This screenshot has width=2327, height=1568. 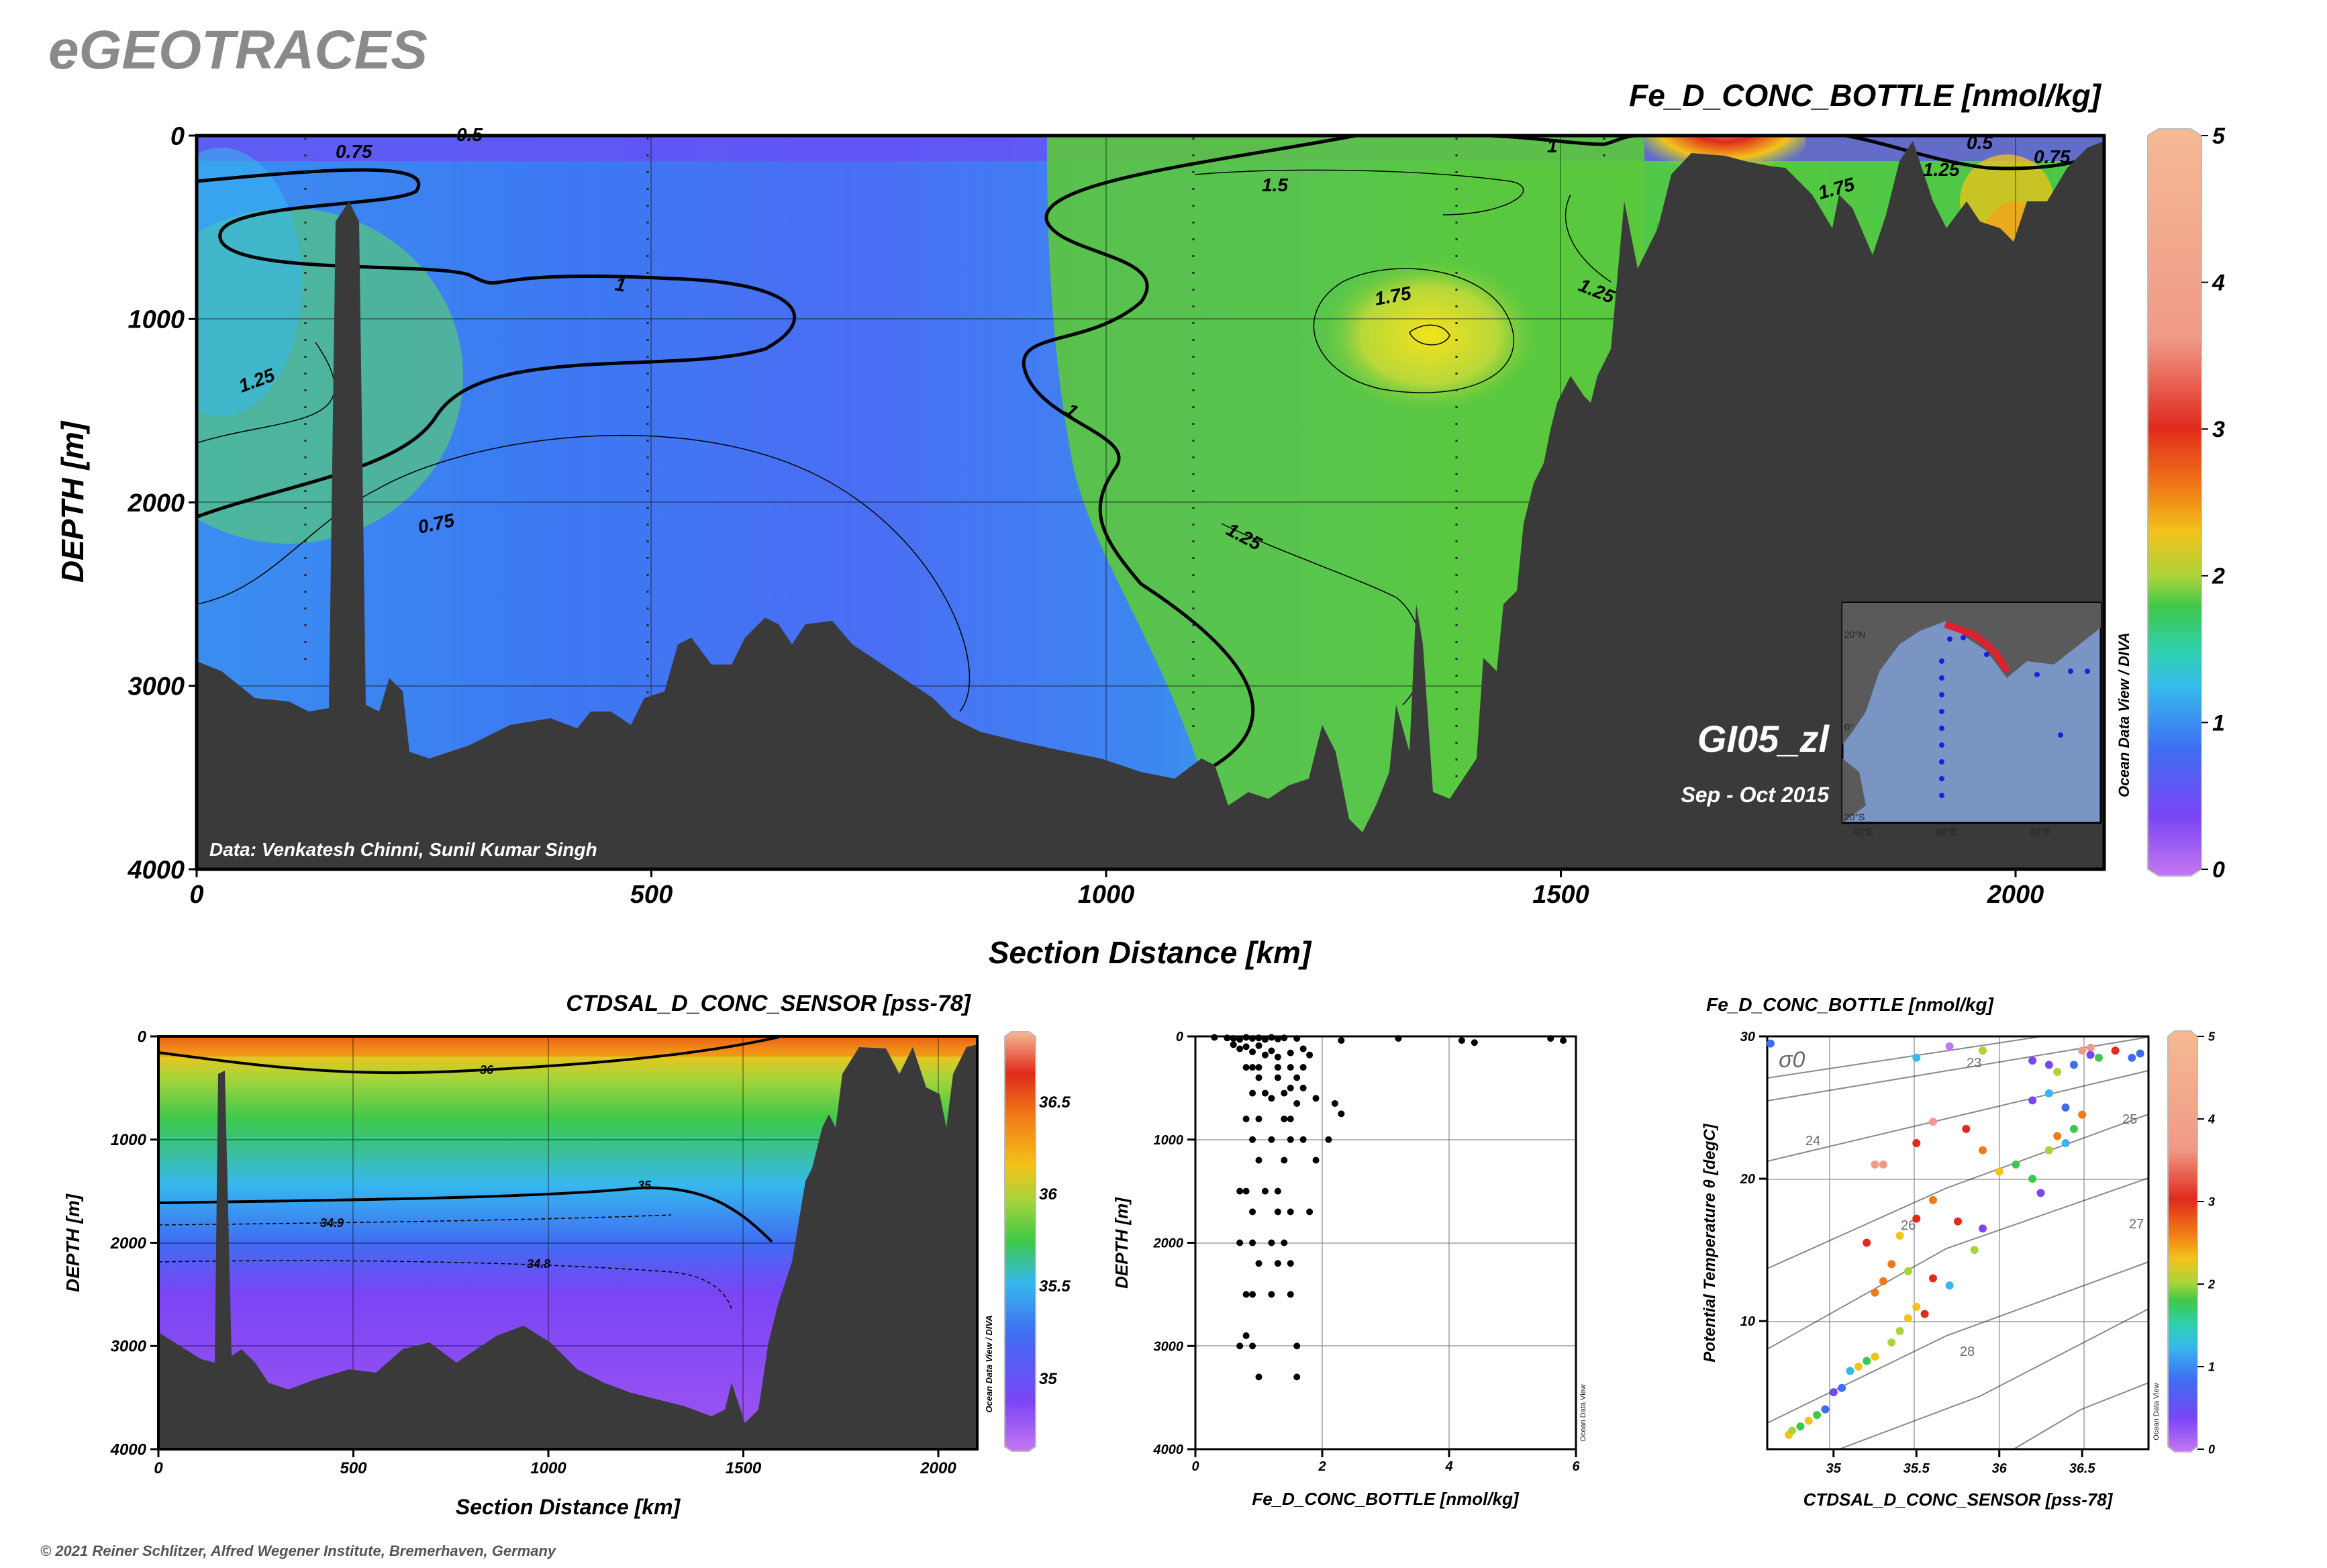 I want to click on main-x-tick-label: 2000, so click(x=2015, y=895).